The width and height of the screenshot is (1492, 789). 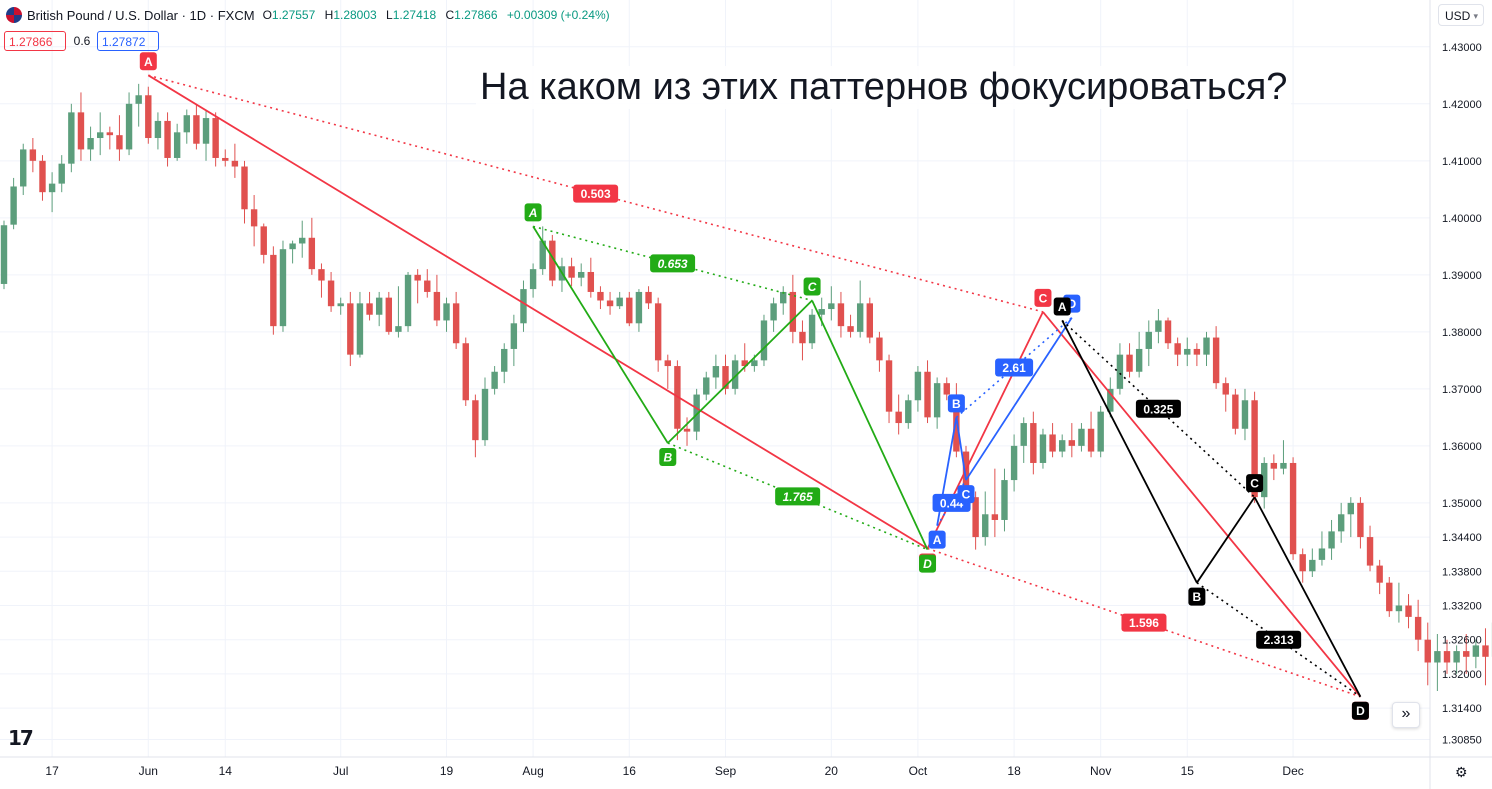 I want to click on symbol-title: British Pound / U.S. Dollar · 1D · FXCM, so click(x=141, y=15).